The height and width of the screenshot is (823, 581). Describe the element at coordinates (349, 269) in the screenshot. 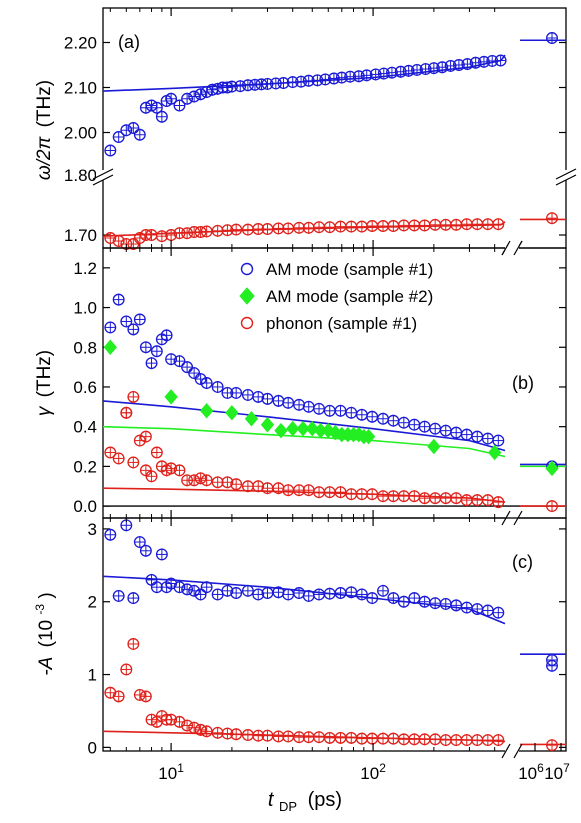

I see `legend-label-am1: AM mode (sample #1)` at that location.